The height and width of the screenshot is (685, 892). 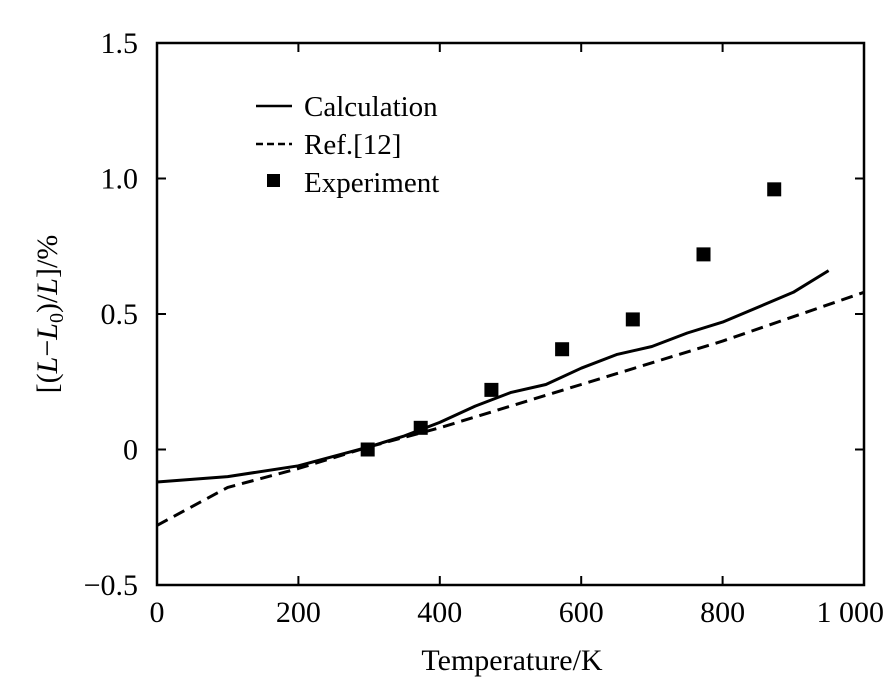 I want to click on x-tick-label: 200, so click(x=298, y=612).